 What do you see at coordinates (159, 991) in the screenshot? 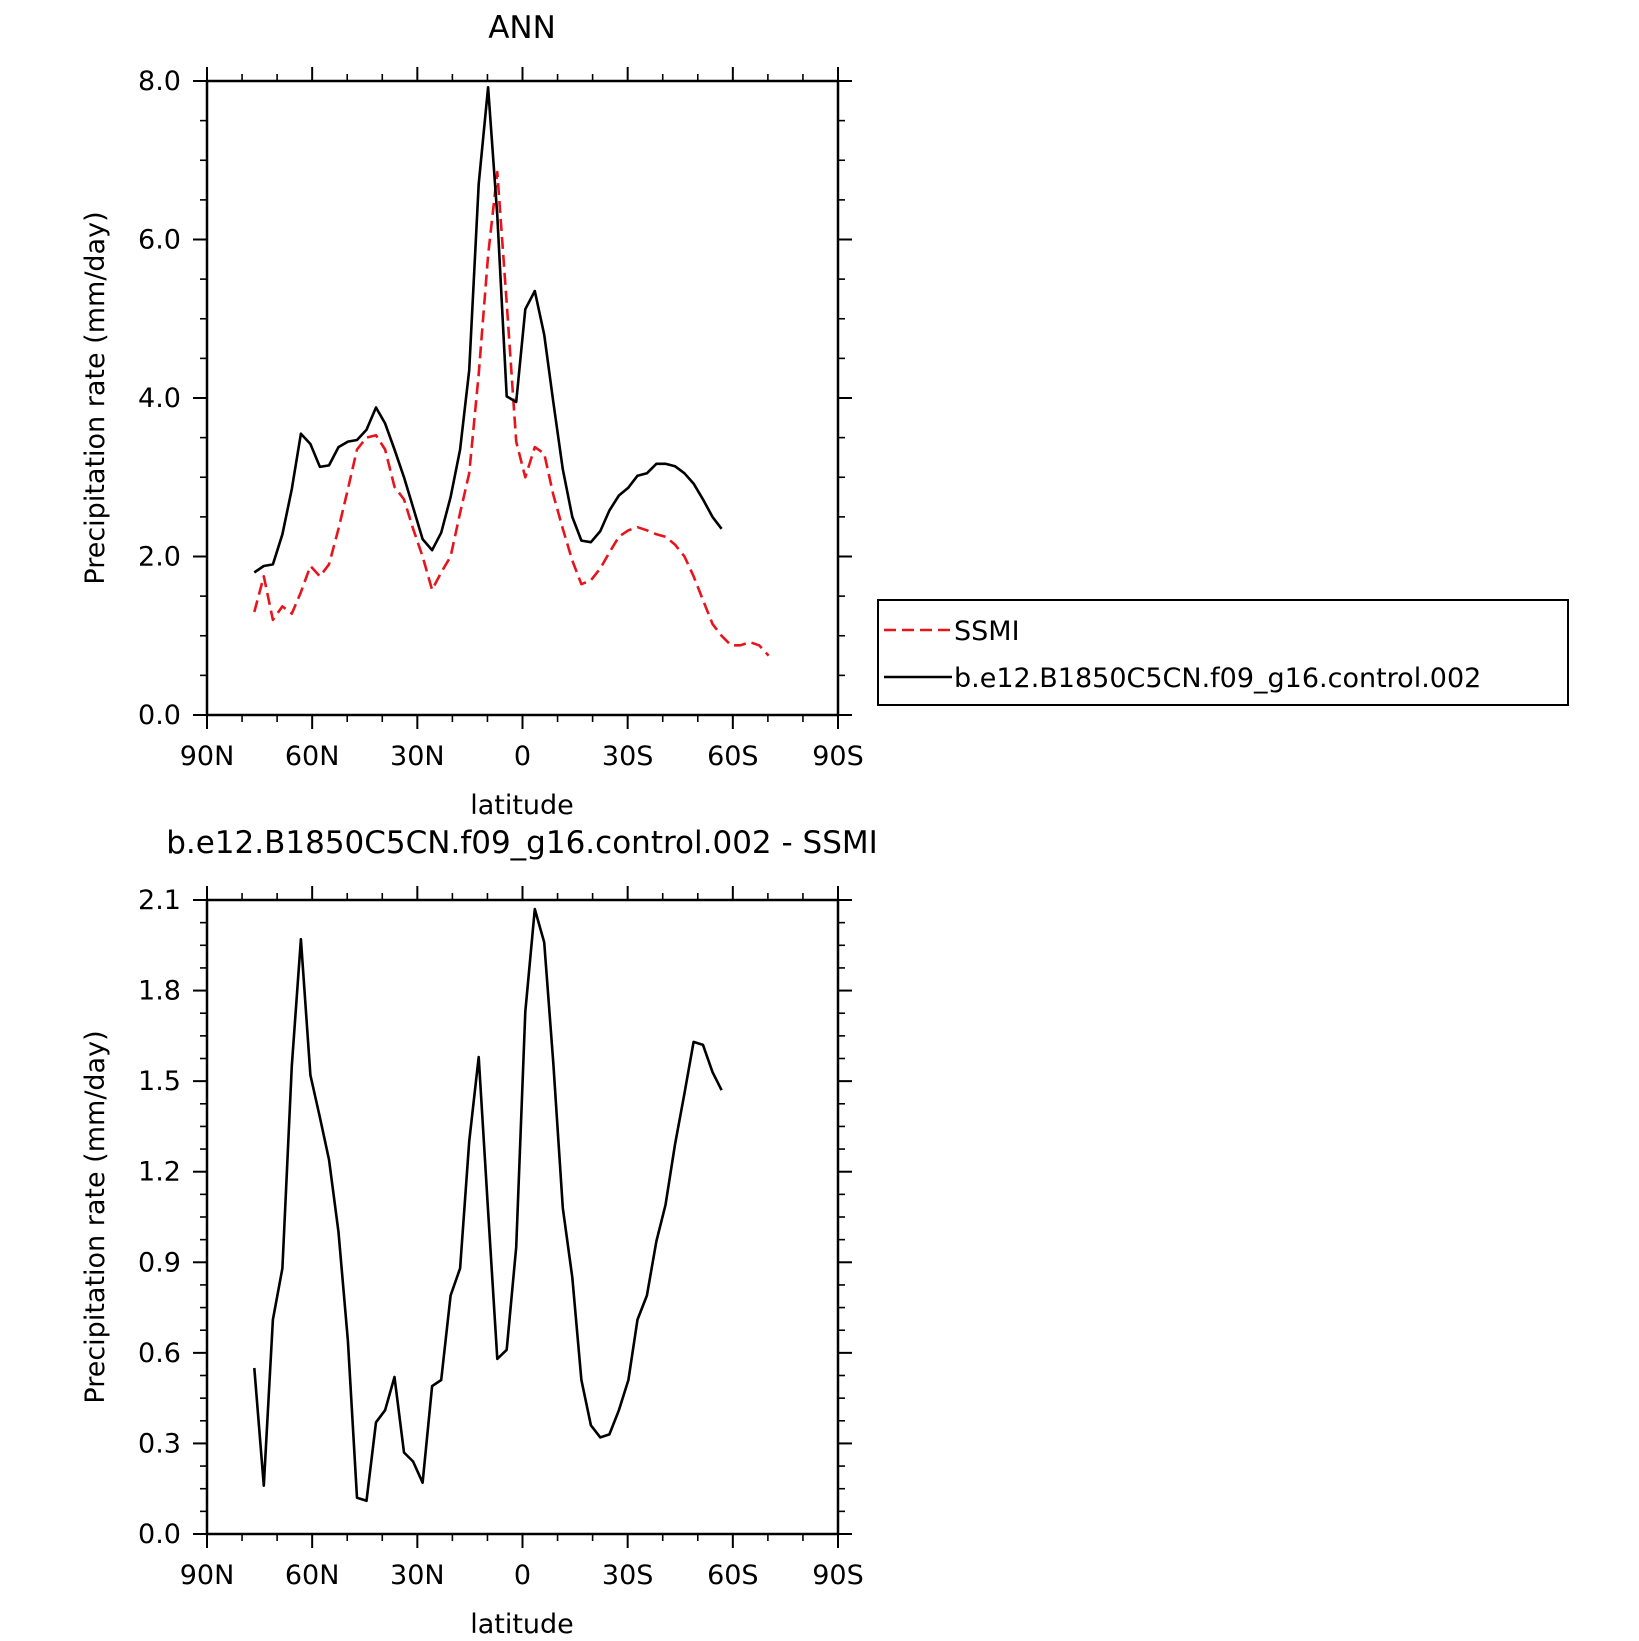
I see `y-tick-label: 1.8` at bounding box center [159, 991].